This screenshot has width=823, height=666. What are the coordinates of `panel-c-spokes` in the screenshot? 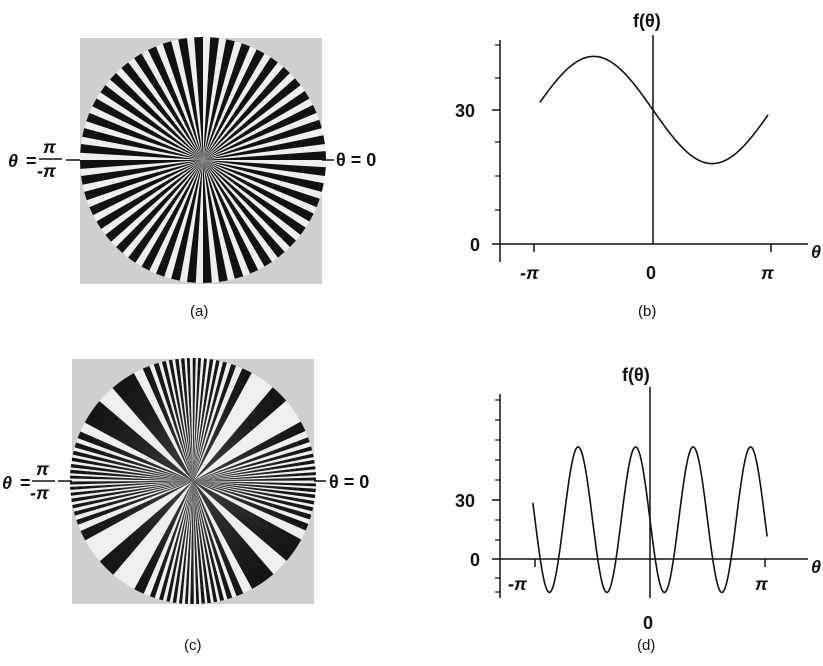 It's located at (193, 481).